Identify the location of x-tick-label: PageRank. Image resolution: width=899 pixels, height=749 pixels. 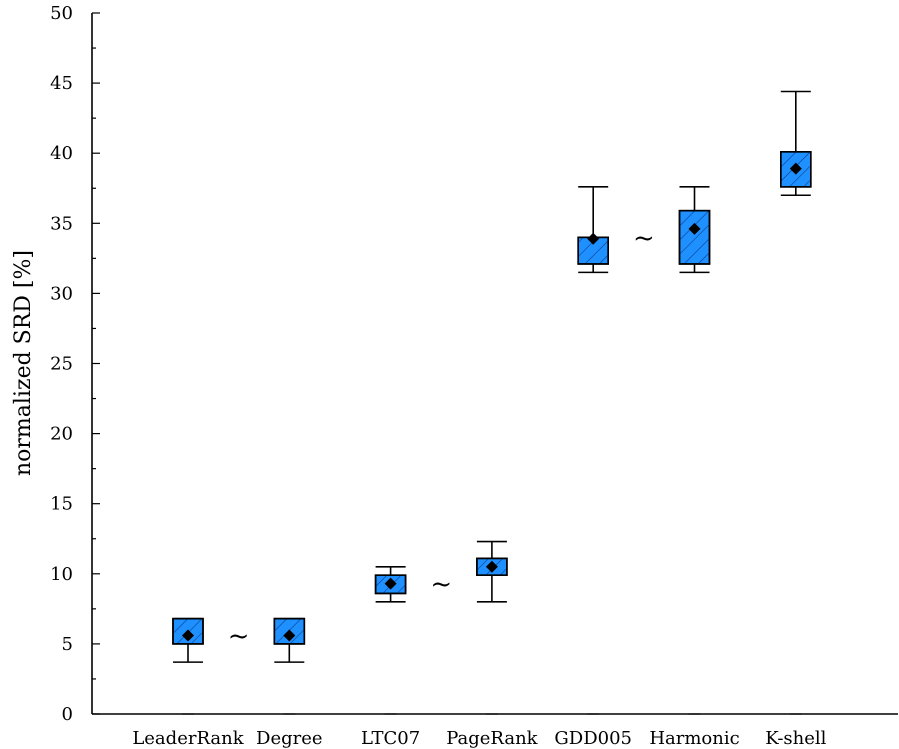
(492, 738).